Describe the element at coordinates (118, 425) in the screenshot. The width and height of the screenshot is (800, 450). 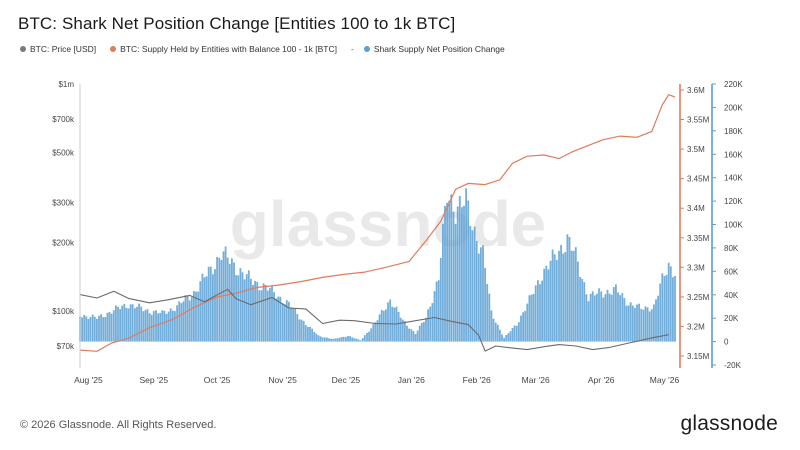
I see `copyright-footer: © 2026 Glassnode. All Rights Reserved.` at that location.